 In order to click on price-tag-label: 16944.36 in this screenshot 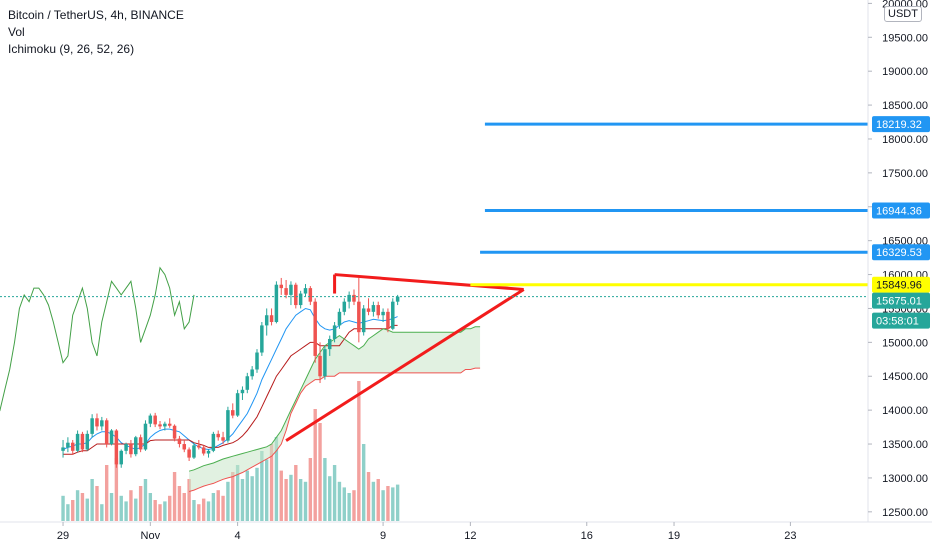, I will do `click(899, 212)`.